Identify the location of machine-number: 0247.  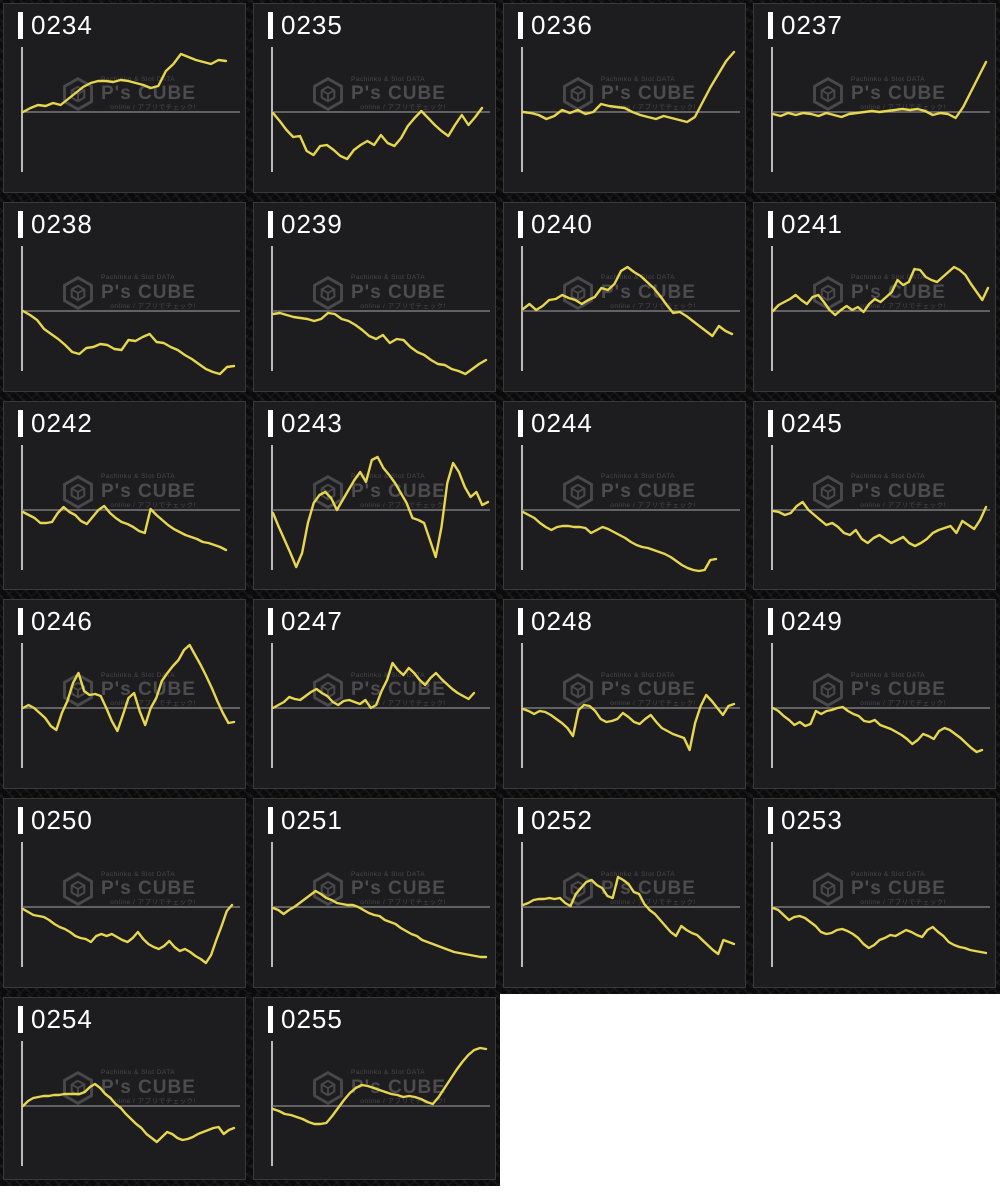
(312, 621).